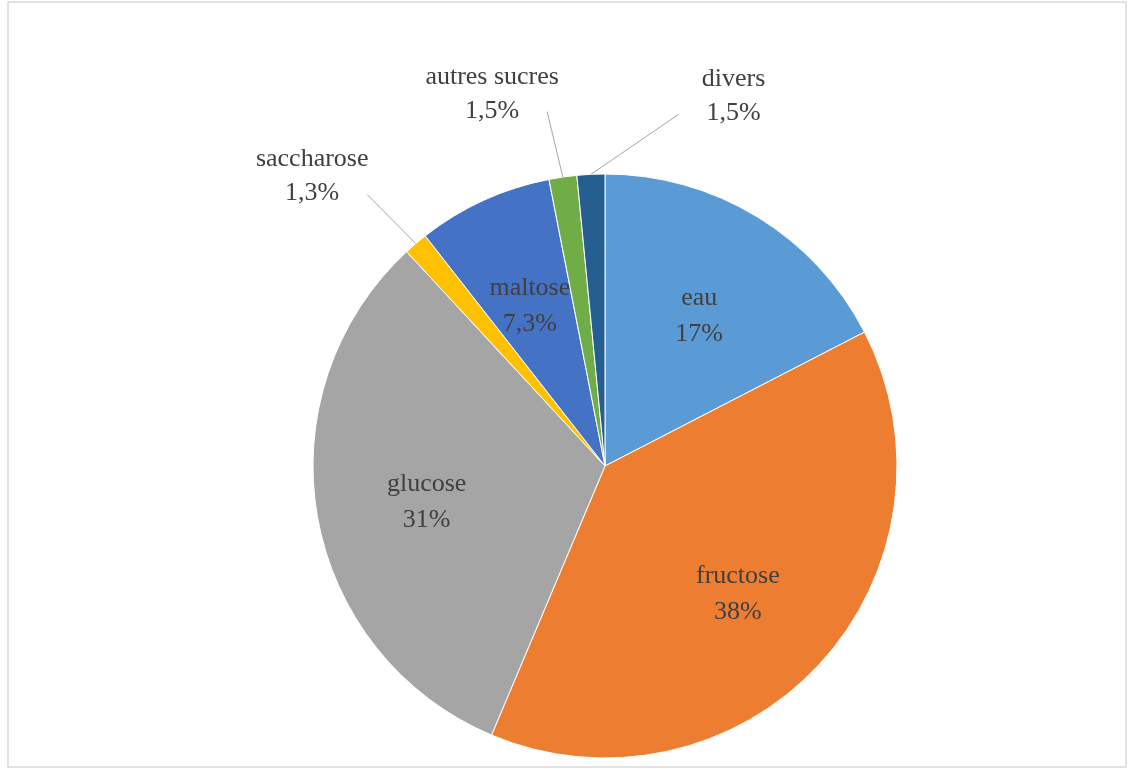 The image size is (1134, 769). Describe the element at coordinates (738, 610) in the screenshot. I see `data-label: 38%` at that location.